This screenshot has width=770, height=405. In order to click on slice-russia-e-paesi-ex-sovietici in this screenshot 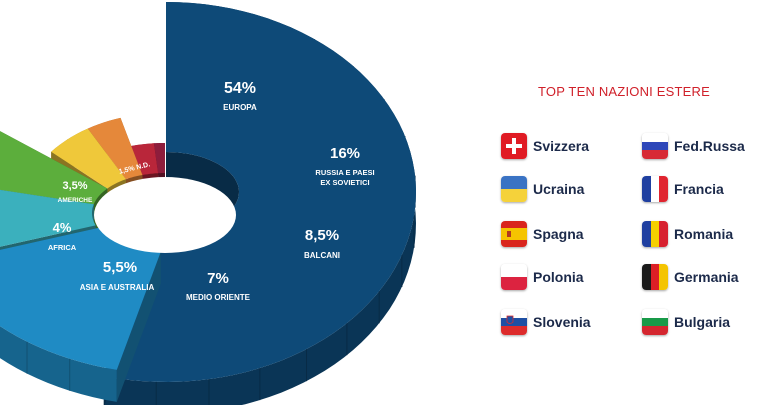, I will do `click(80, 313)`.